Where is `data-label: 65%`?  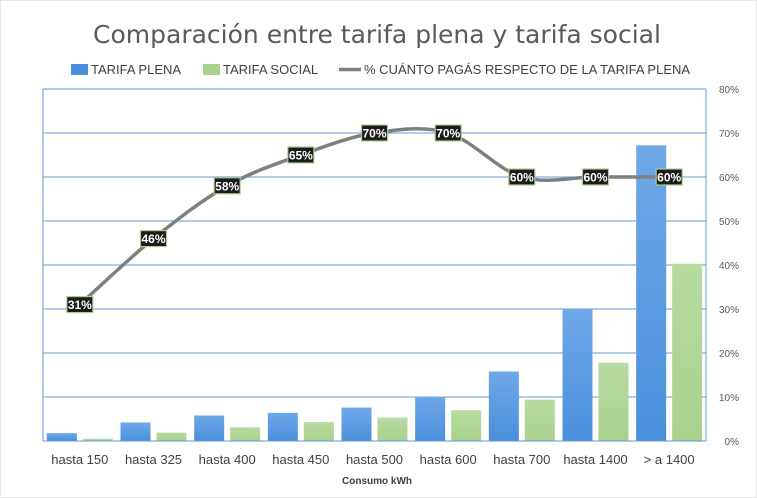
data-label: 65% is located at coordinates (301, 155).